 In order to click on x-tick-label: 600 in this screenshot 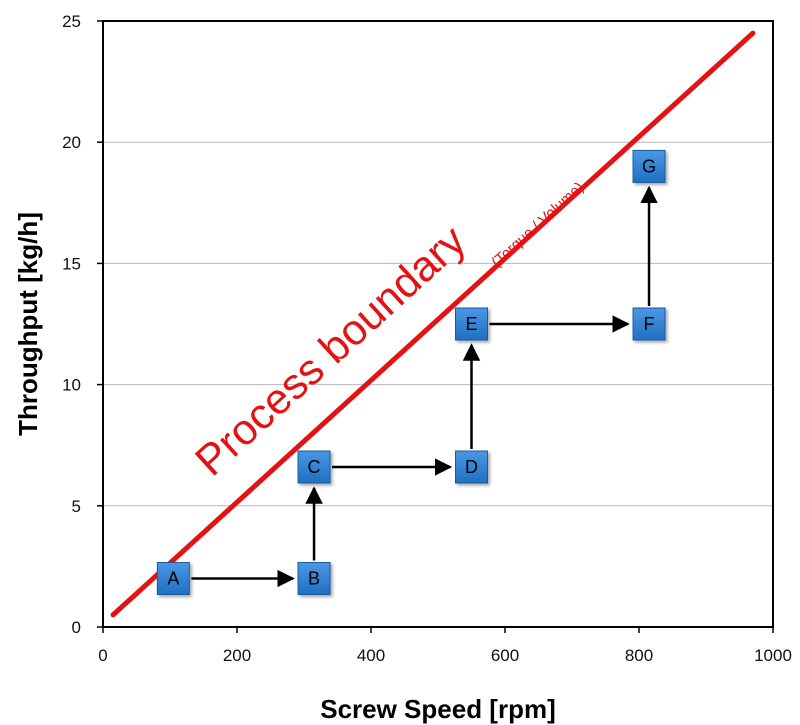, I will do `click(505, 655)`.